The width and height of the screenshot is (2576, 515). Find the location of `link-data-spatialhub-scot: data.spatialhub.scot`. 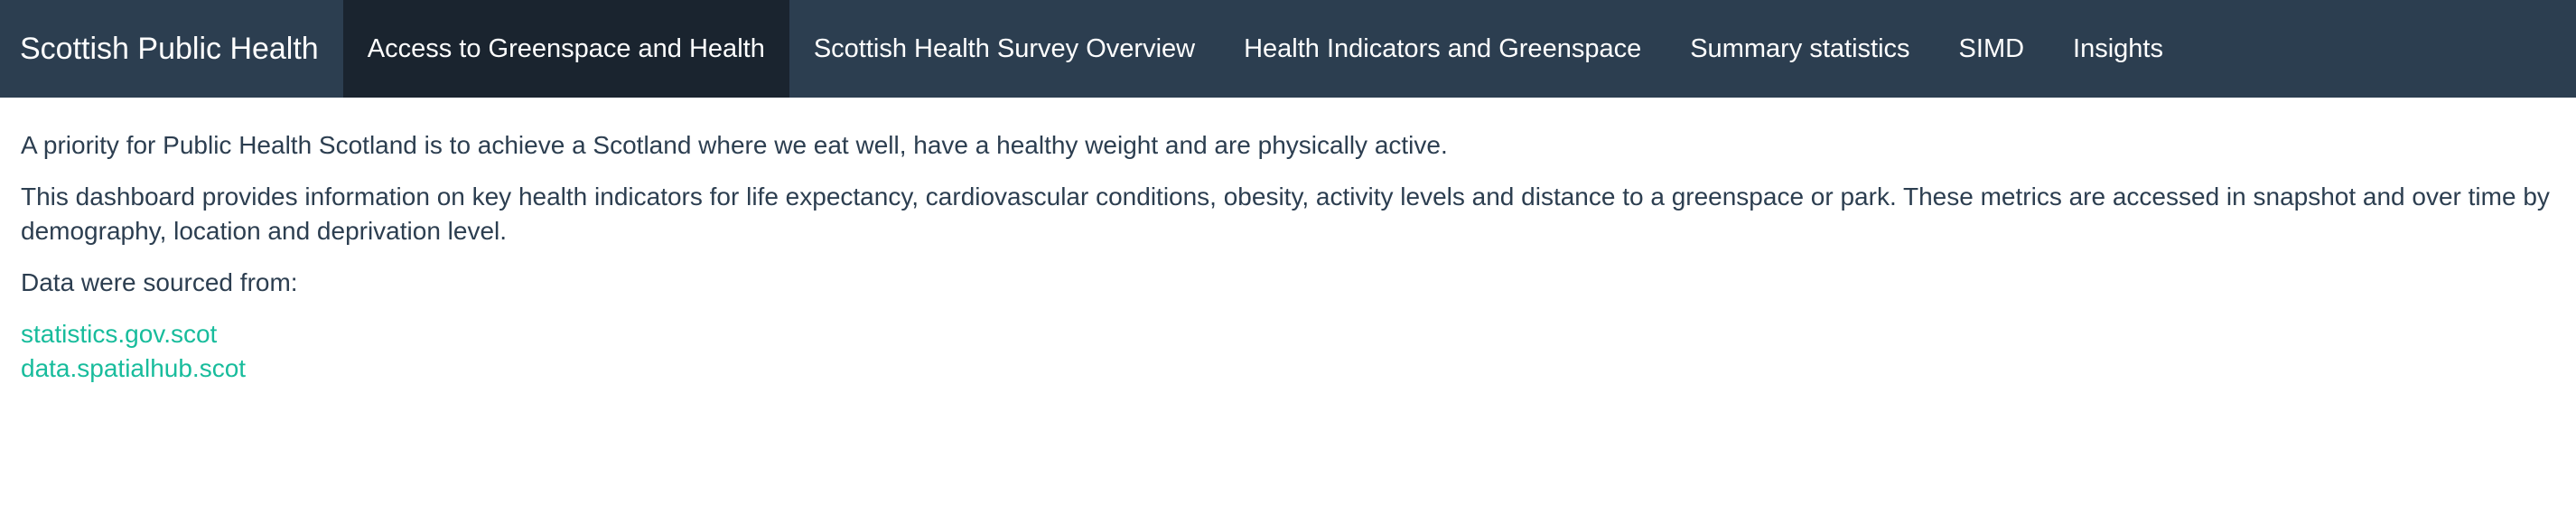

link-data-spatialhub-scot: data.spatialhub.scot is located at coordinates (134, 368).